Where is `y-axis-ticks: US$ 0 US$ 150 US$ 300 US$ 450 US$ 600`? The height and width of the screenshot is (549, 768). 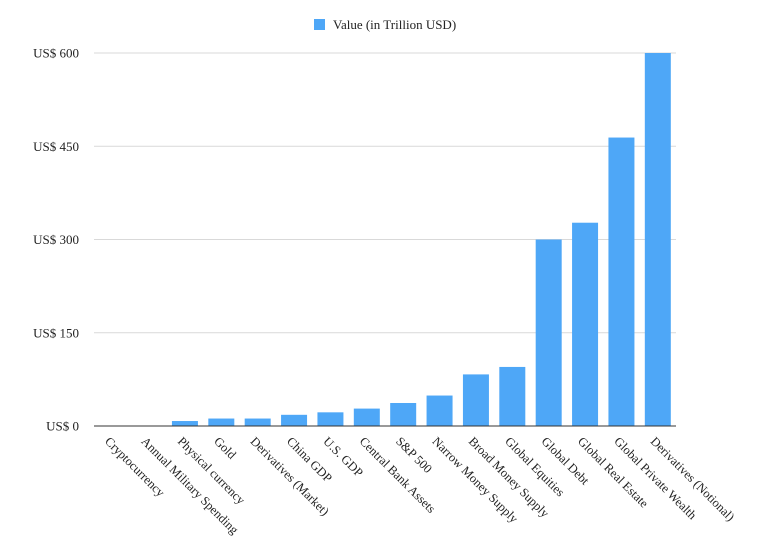 y-axis-ticks: US$ 0 US$ 150 US$ 300 US$ 450 US$ 600 is located at coordinates (56, 240).